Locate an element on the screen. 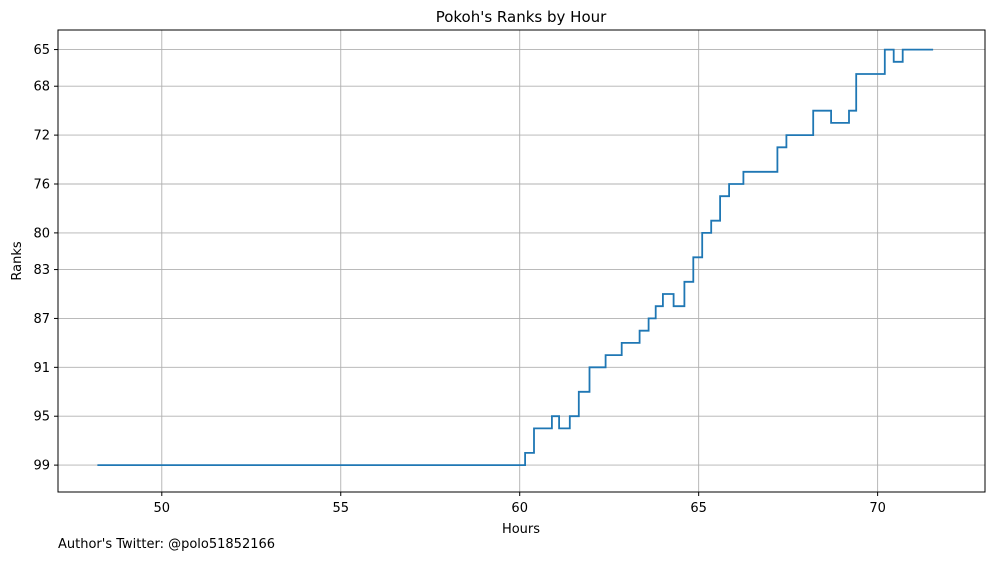 This screenshot has width=997, height=562. y-axis-label: Ranks is located at coordinates (17, 260).